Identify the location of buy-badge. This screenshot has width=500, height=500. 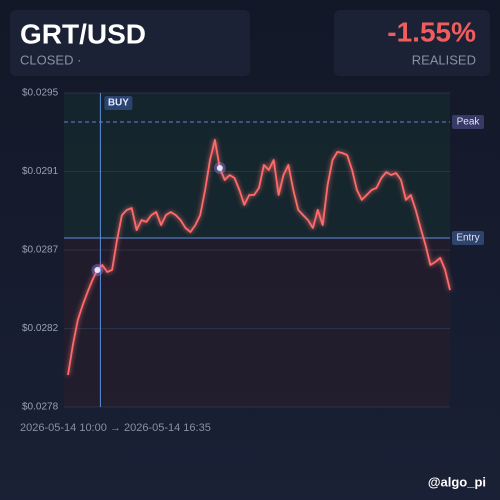
(118, 103).